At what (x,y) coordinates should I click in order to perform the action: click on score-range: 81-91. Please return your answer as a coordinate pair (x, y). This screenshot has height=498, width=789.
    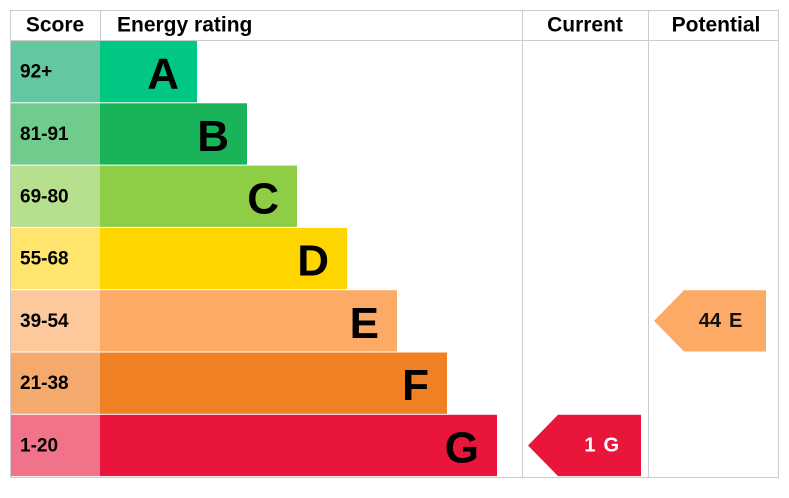
    Looking at the image, I should click on (44, 134).